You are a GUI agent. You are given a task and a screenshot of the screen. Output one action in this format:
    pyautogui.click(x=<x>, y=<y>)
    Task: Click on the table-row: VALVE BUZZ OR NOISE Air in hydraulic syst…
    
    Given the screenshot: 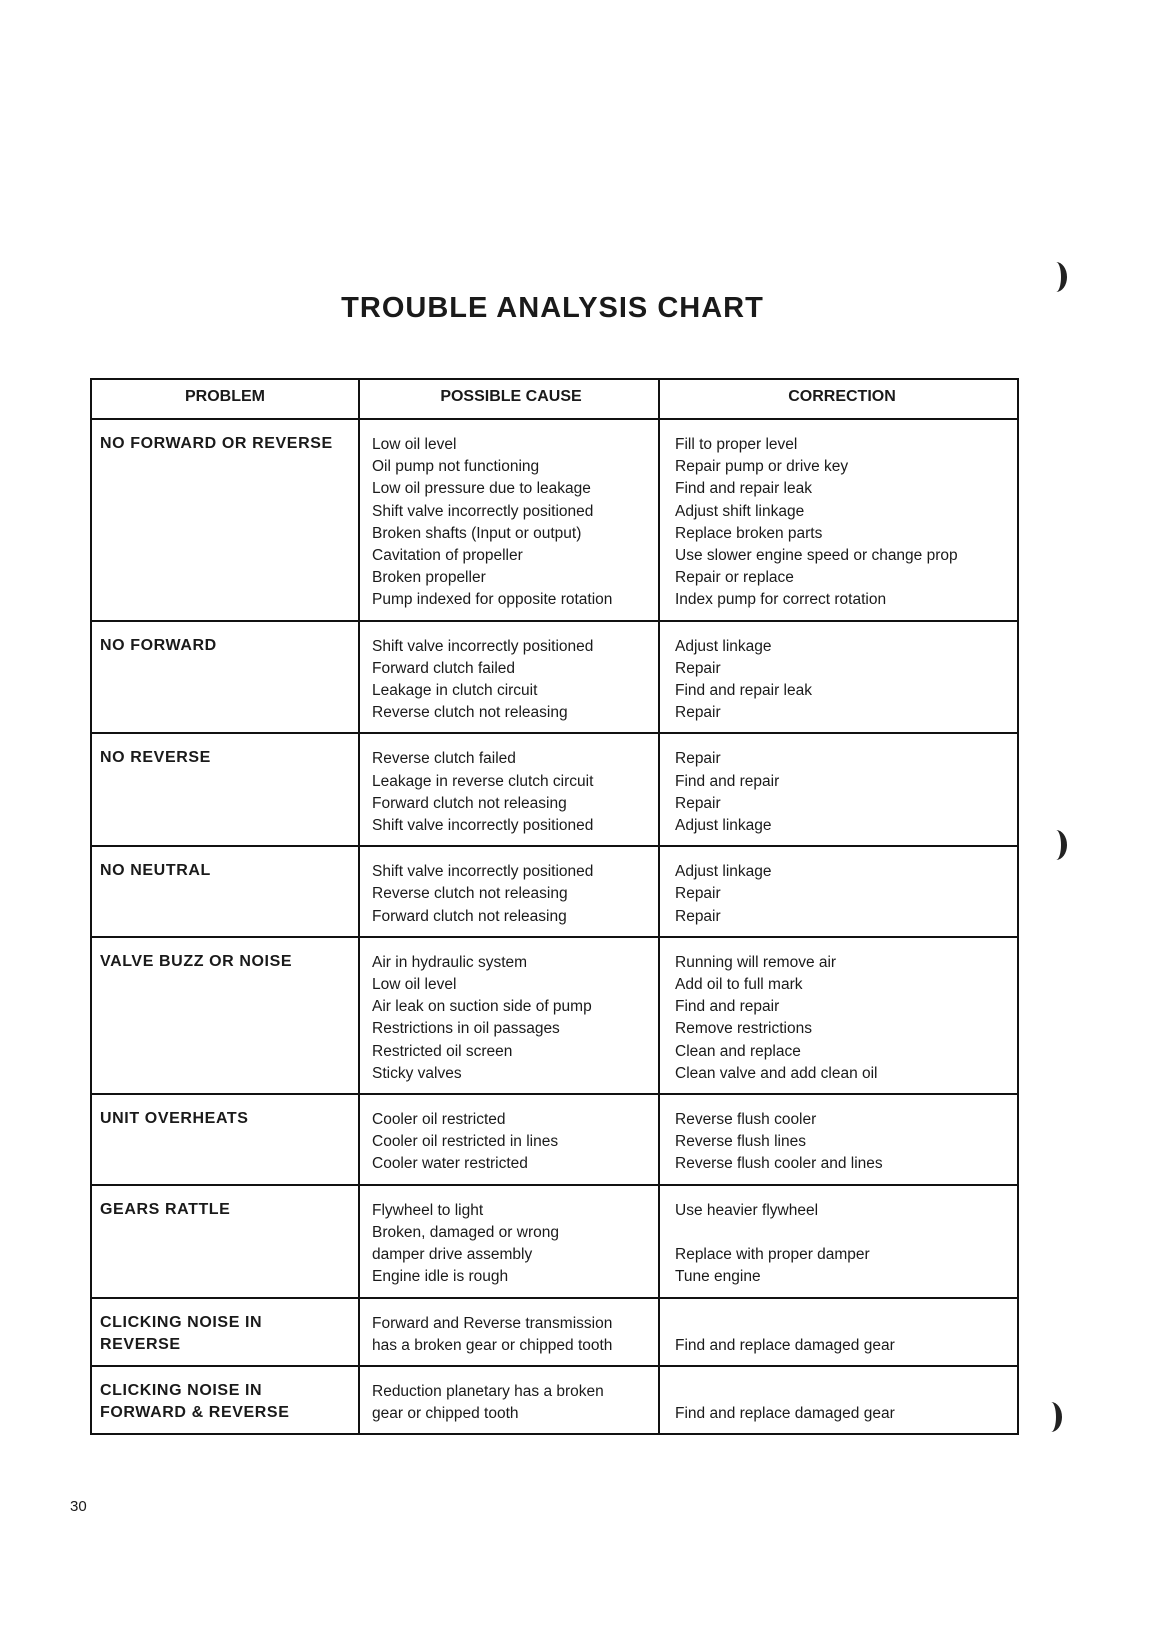 What is the action you would take?
    pyautogui.click(x=554, y=1016)
    